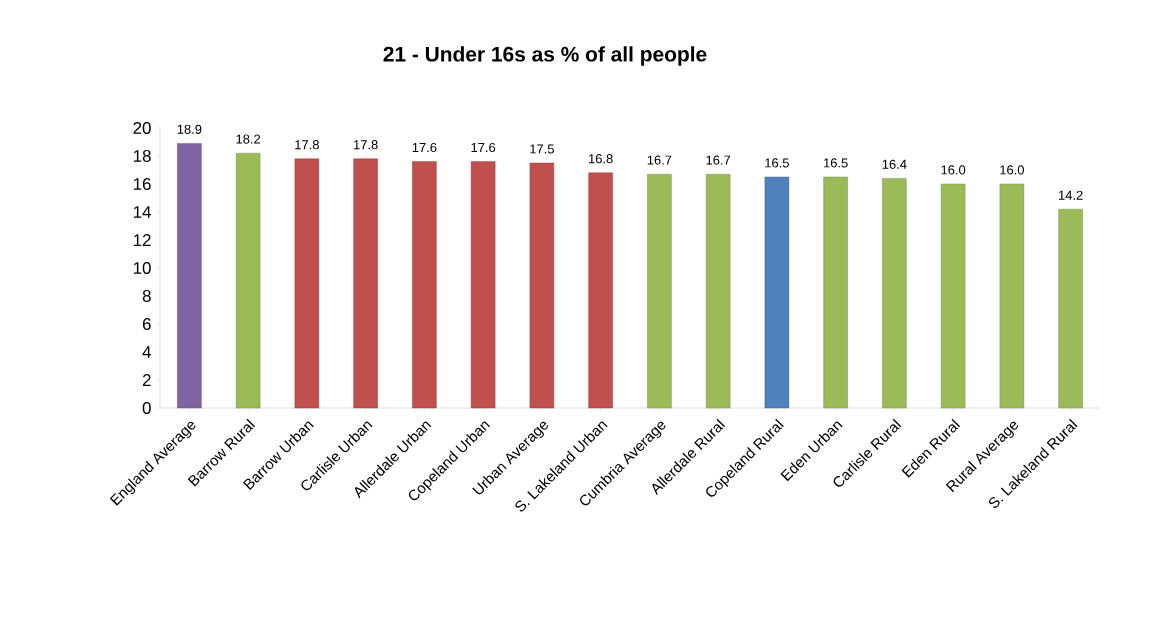 Image resolution: width=1170 pixels, height=619 pixels. Describe the element at coordinates (542, 149) in the screenshot. I see `data-label: 17.5` at that location.